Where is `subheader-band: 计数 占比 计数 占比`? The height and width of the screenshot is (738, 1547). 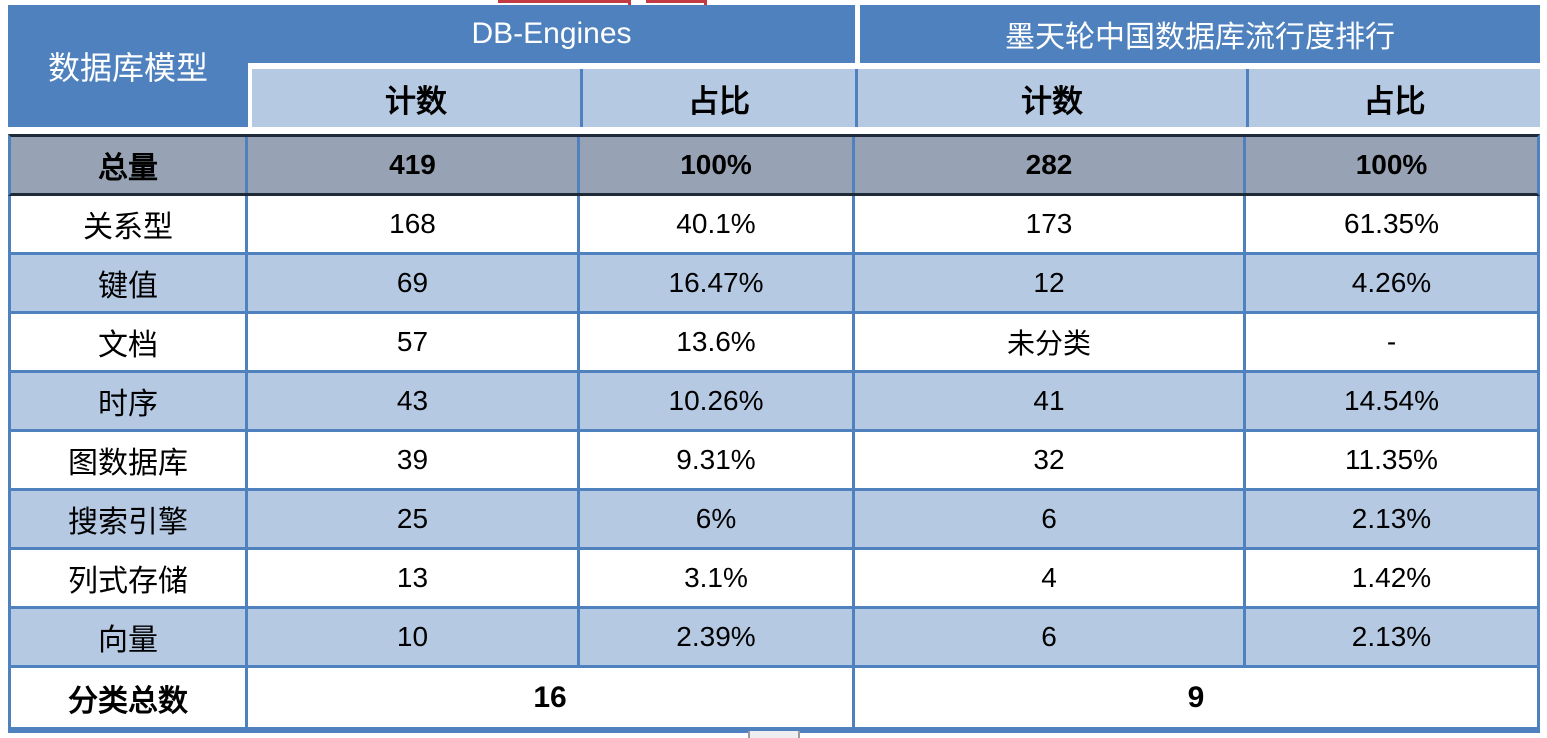
subheader-band: 计数 占比 计数 占比 is located at coordinates (894, 98).